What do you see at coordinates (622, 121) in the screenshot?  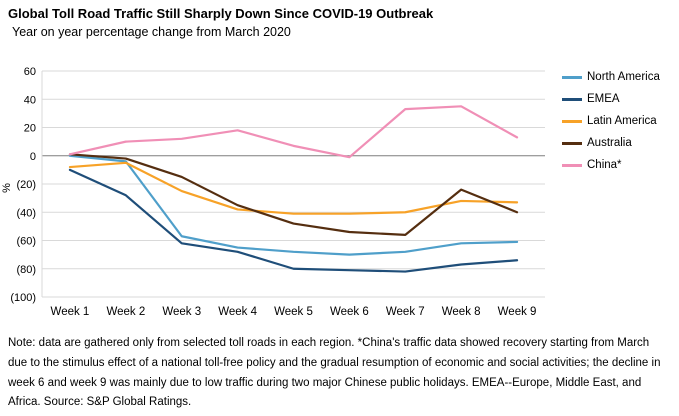 I see `legend-label-latin-america: Latin America` at bounding box center [622, 121].